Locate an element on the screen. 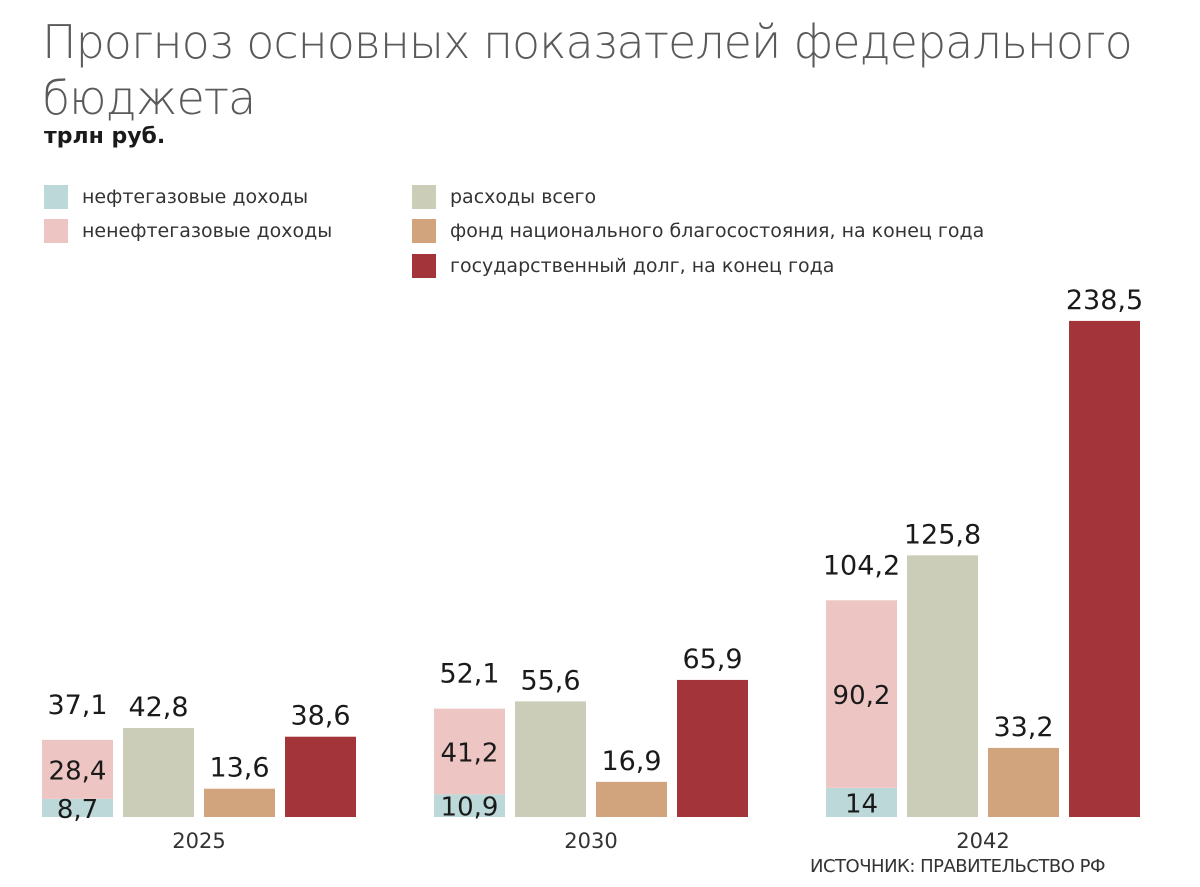 This screenshot has height=887, width=1200. legend-item-non-oil-gas-revenue: ненефтегазовые доходы is located at coordinates (188, 231).